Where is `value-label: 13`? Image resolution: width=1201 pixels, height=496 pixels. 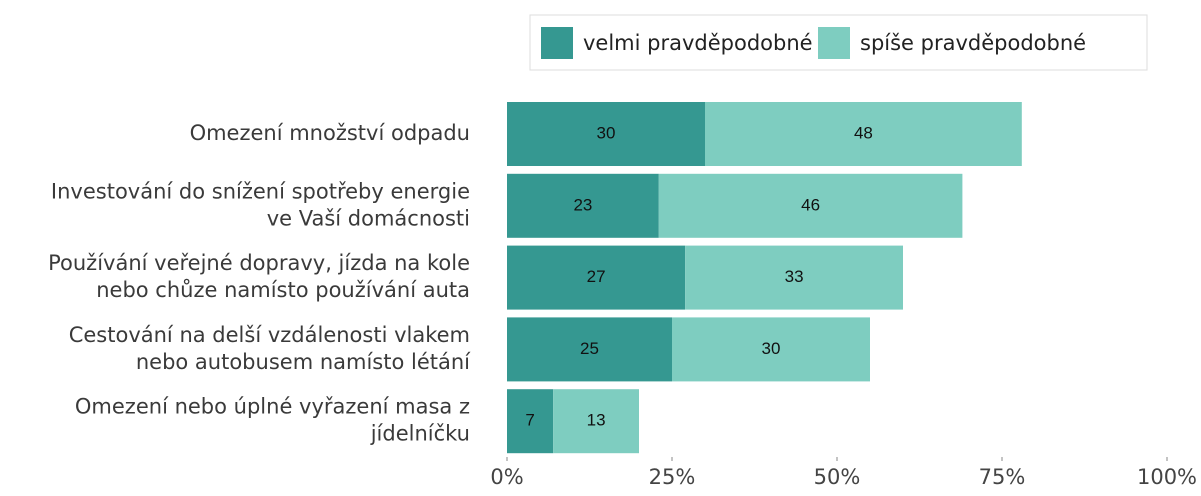 value-label: 13 is located at coordinates (596, 420).